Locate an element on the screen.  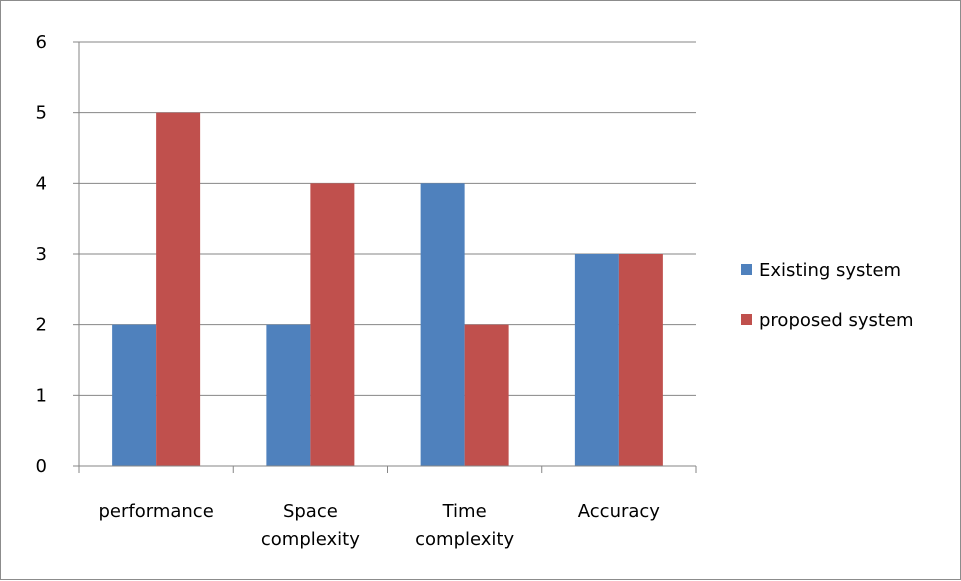
y-tick-label: 6 is located at coordinates (41, 42).